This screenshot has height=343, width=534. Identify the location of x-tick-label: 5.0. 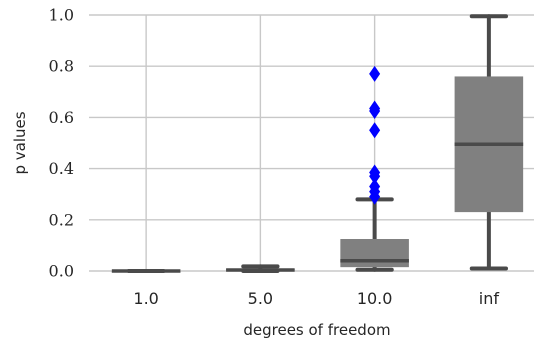
(260, 298).